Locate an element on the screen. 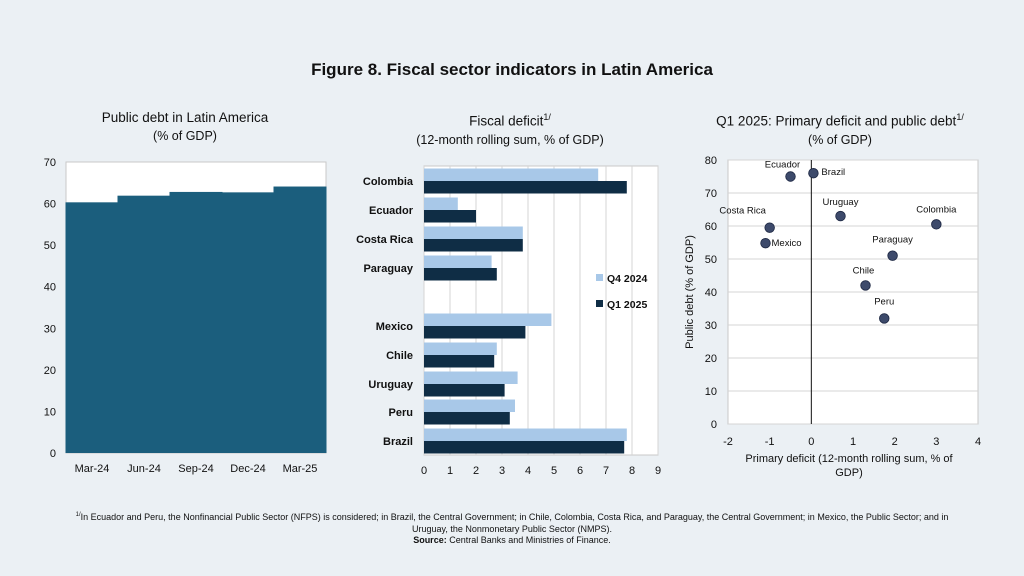 Image resolution: width=1024 pixels, height=576 pixels. scatter-x-tick-label: 1 is located at coordinates (853, 442).